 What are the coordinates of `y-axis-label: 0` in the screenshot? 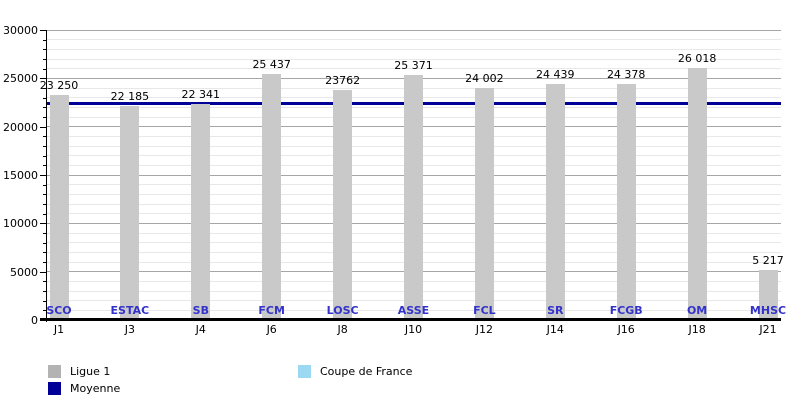 It's located at (34, 320).